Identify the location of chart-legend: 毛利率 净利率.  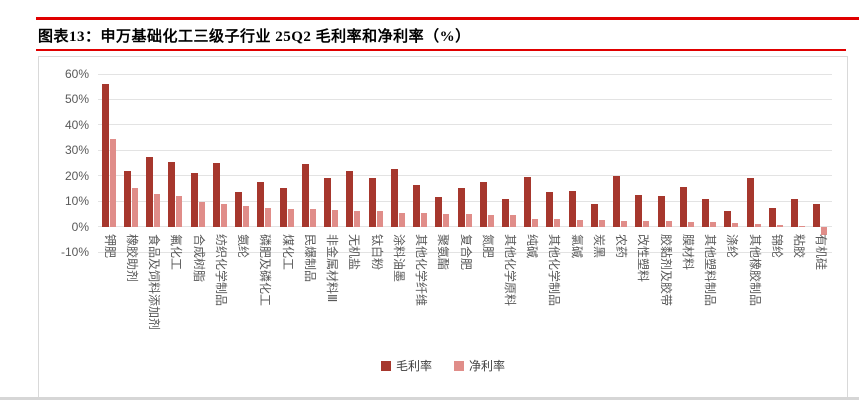
(443, 365).